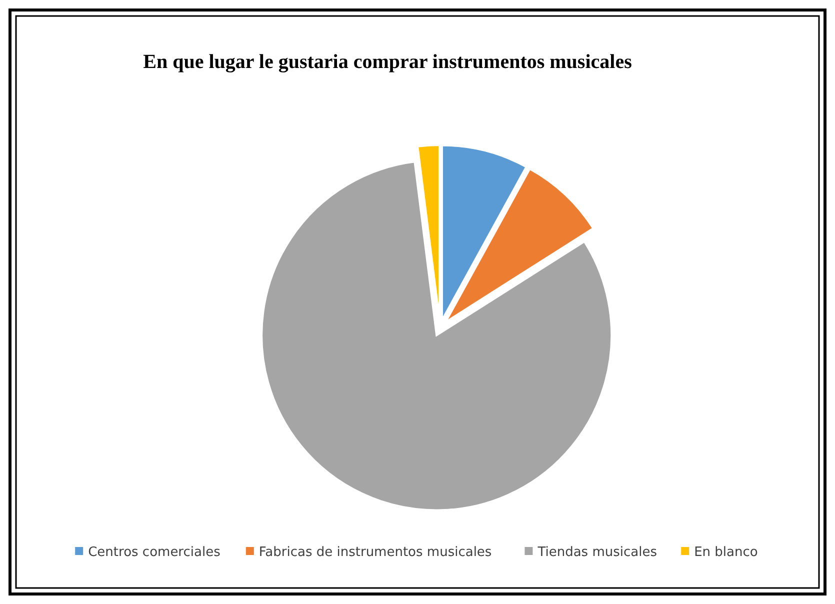  I want to click on legend-label: Tiendas musicales, so click(597, 552).